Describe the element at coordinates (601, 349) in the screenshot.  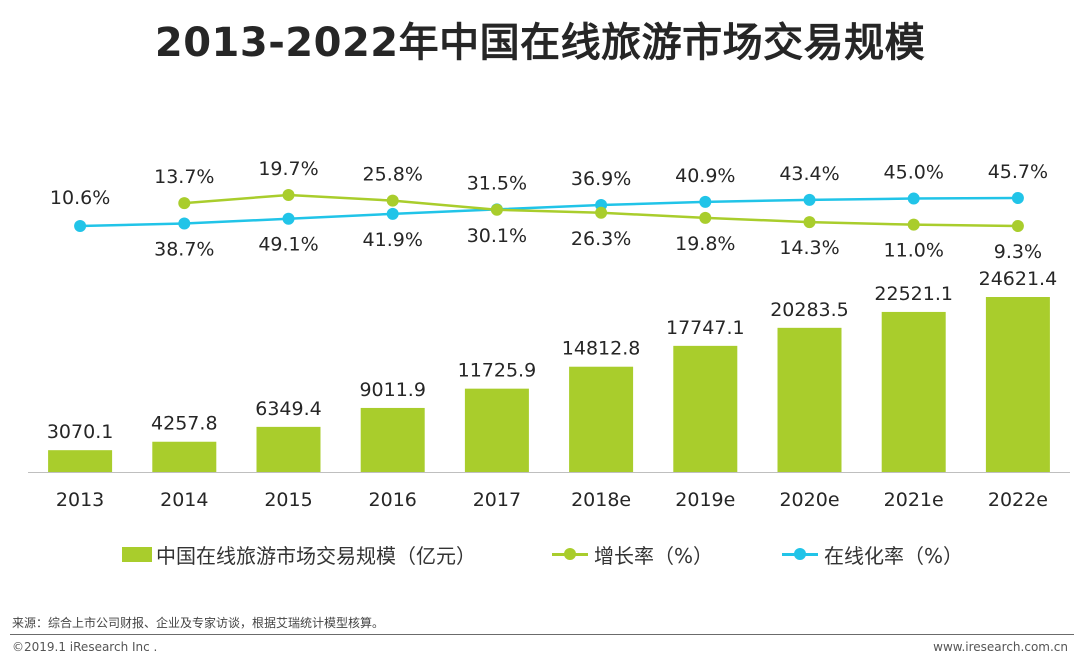
I see `bar-label-2018e: 14812.8` at that location.